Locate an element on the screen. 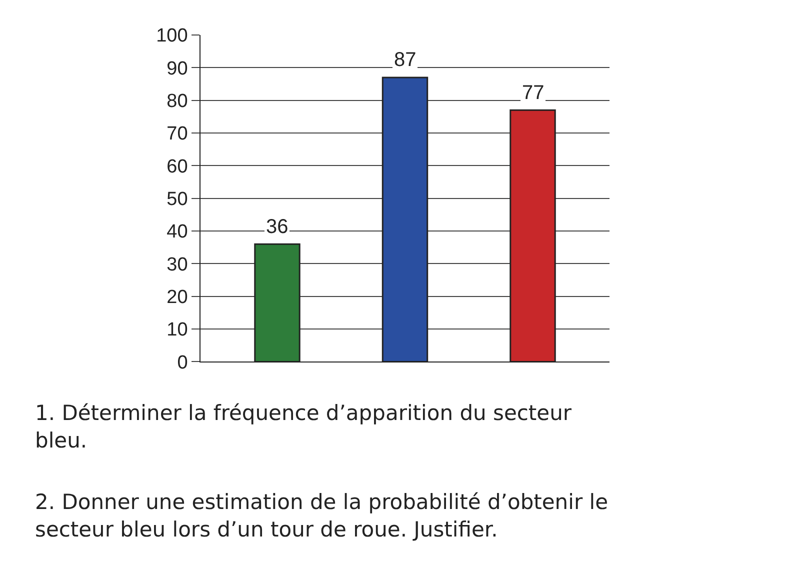  data-label: 36 is located at coordinates (277, 227).